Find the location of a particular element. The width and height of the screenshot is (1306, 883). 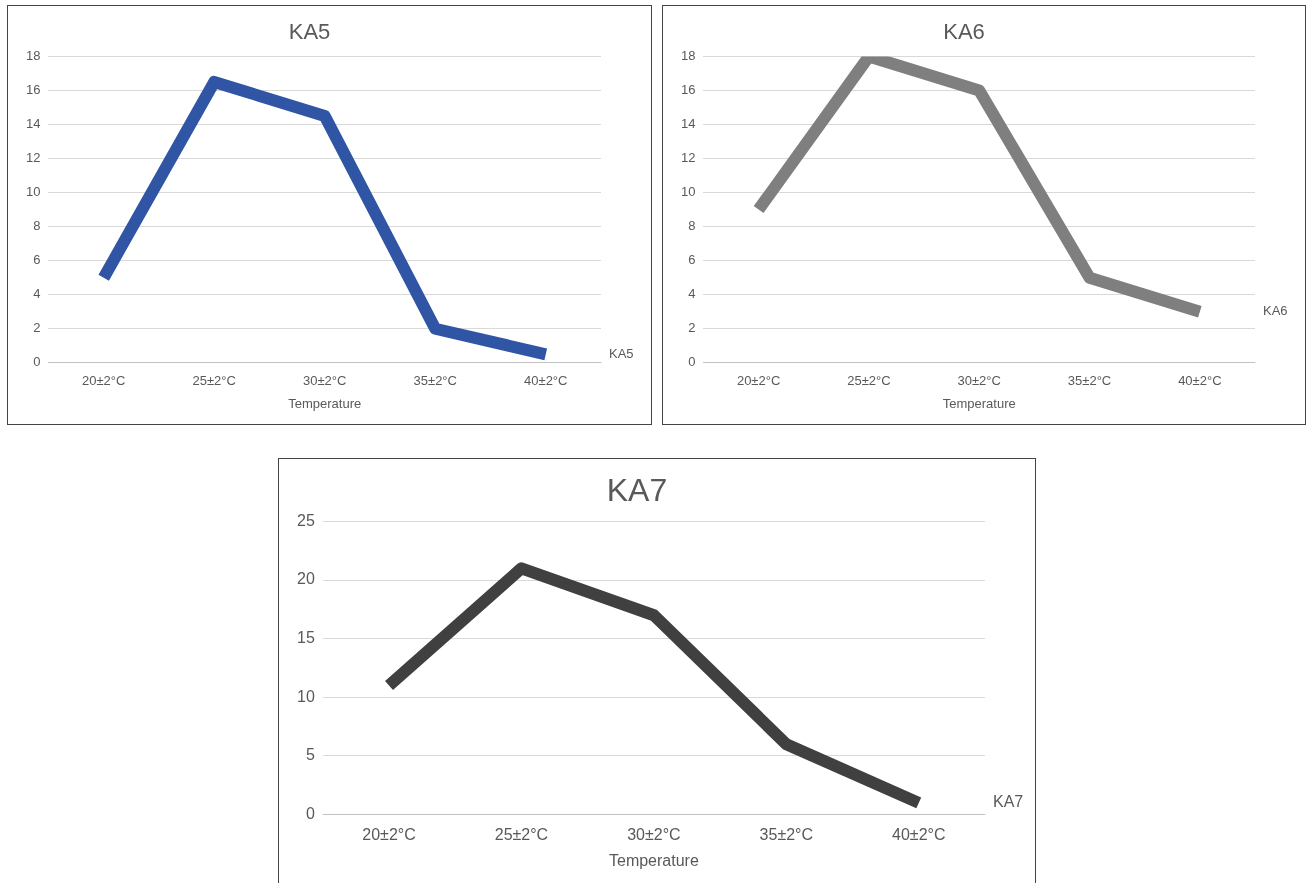

y-tick-label: 5 is located at coordinates (310, 755).